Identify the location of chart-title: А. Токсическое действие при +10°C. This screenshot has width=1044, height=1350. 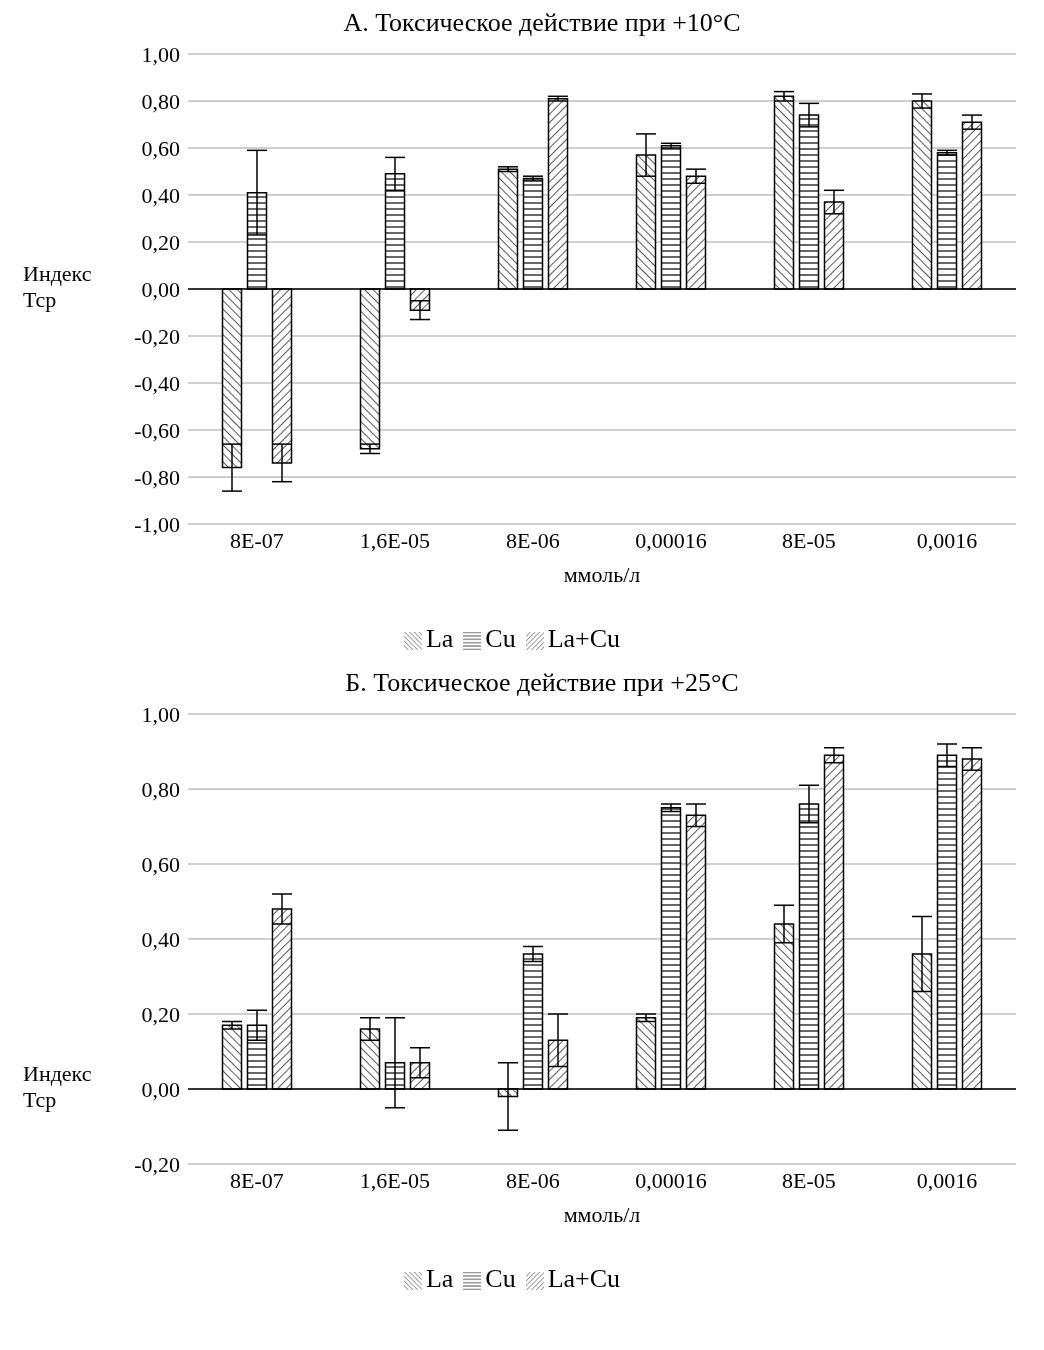
(542, 23).